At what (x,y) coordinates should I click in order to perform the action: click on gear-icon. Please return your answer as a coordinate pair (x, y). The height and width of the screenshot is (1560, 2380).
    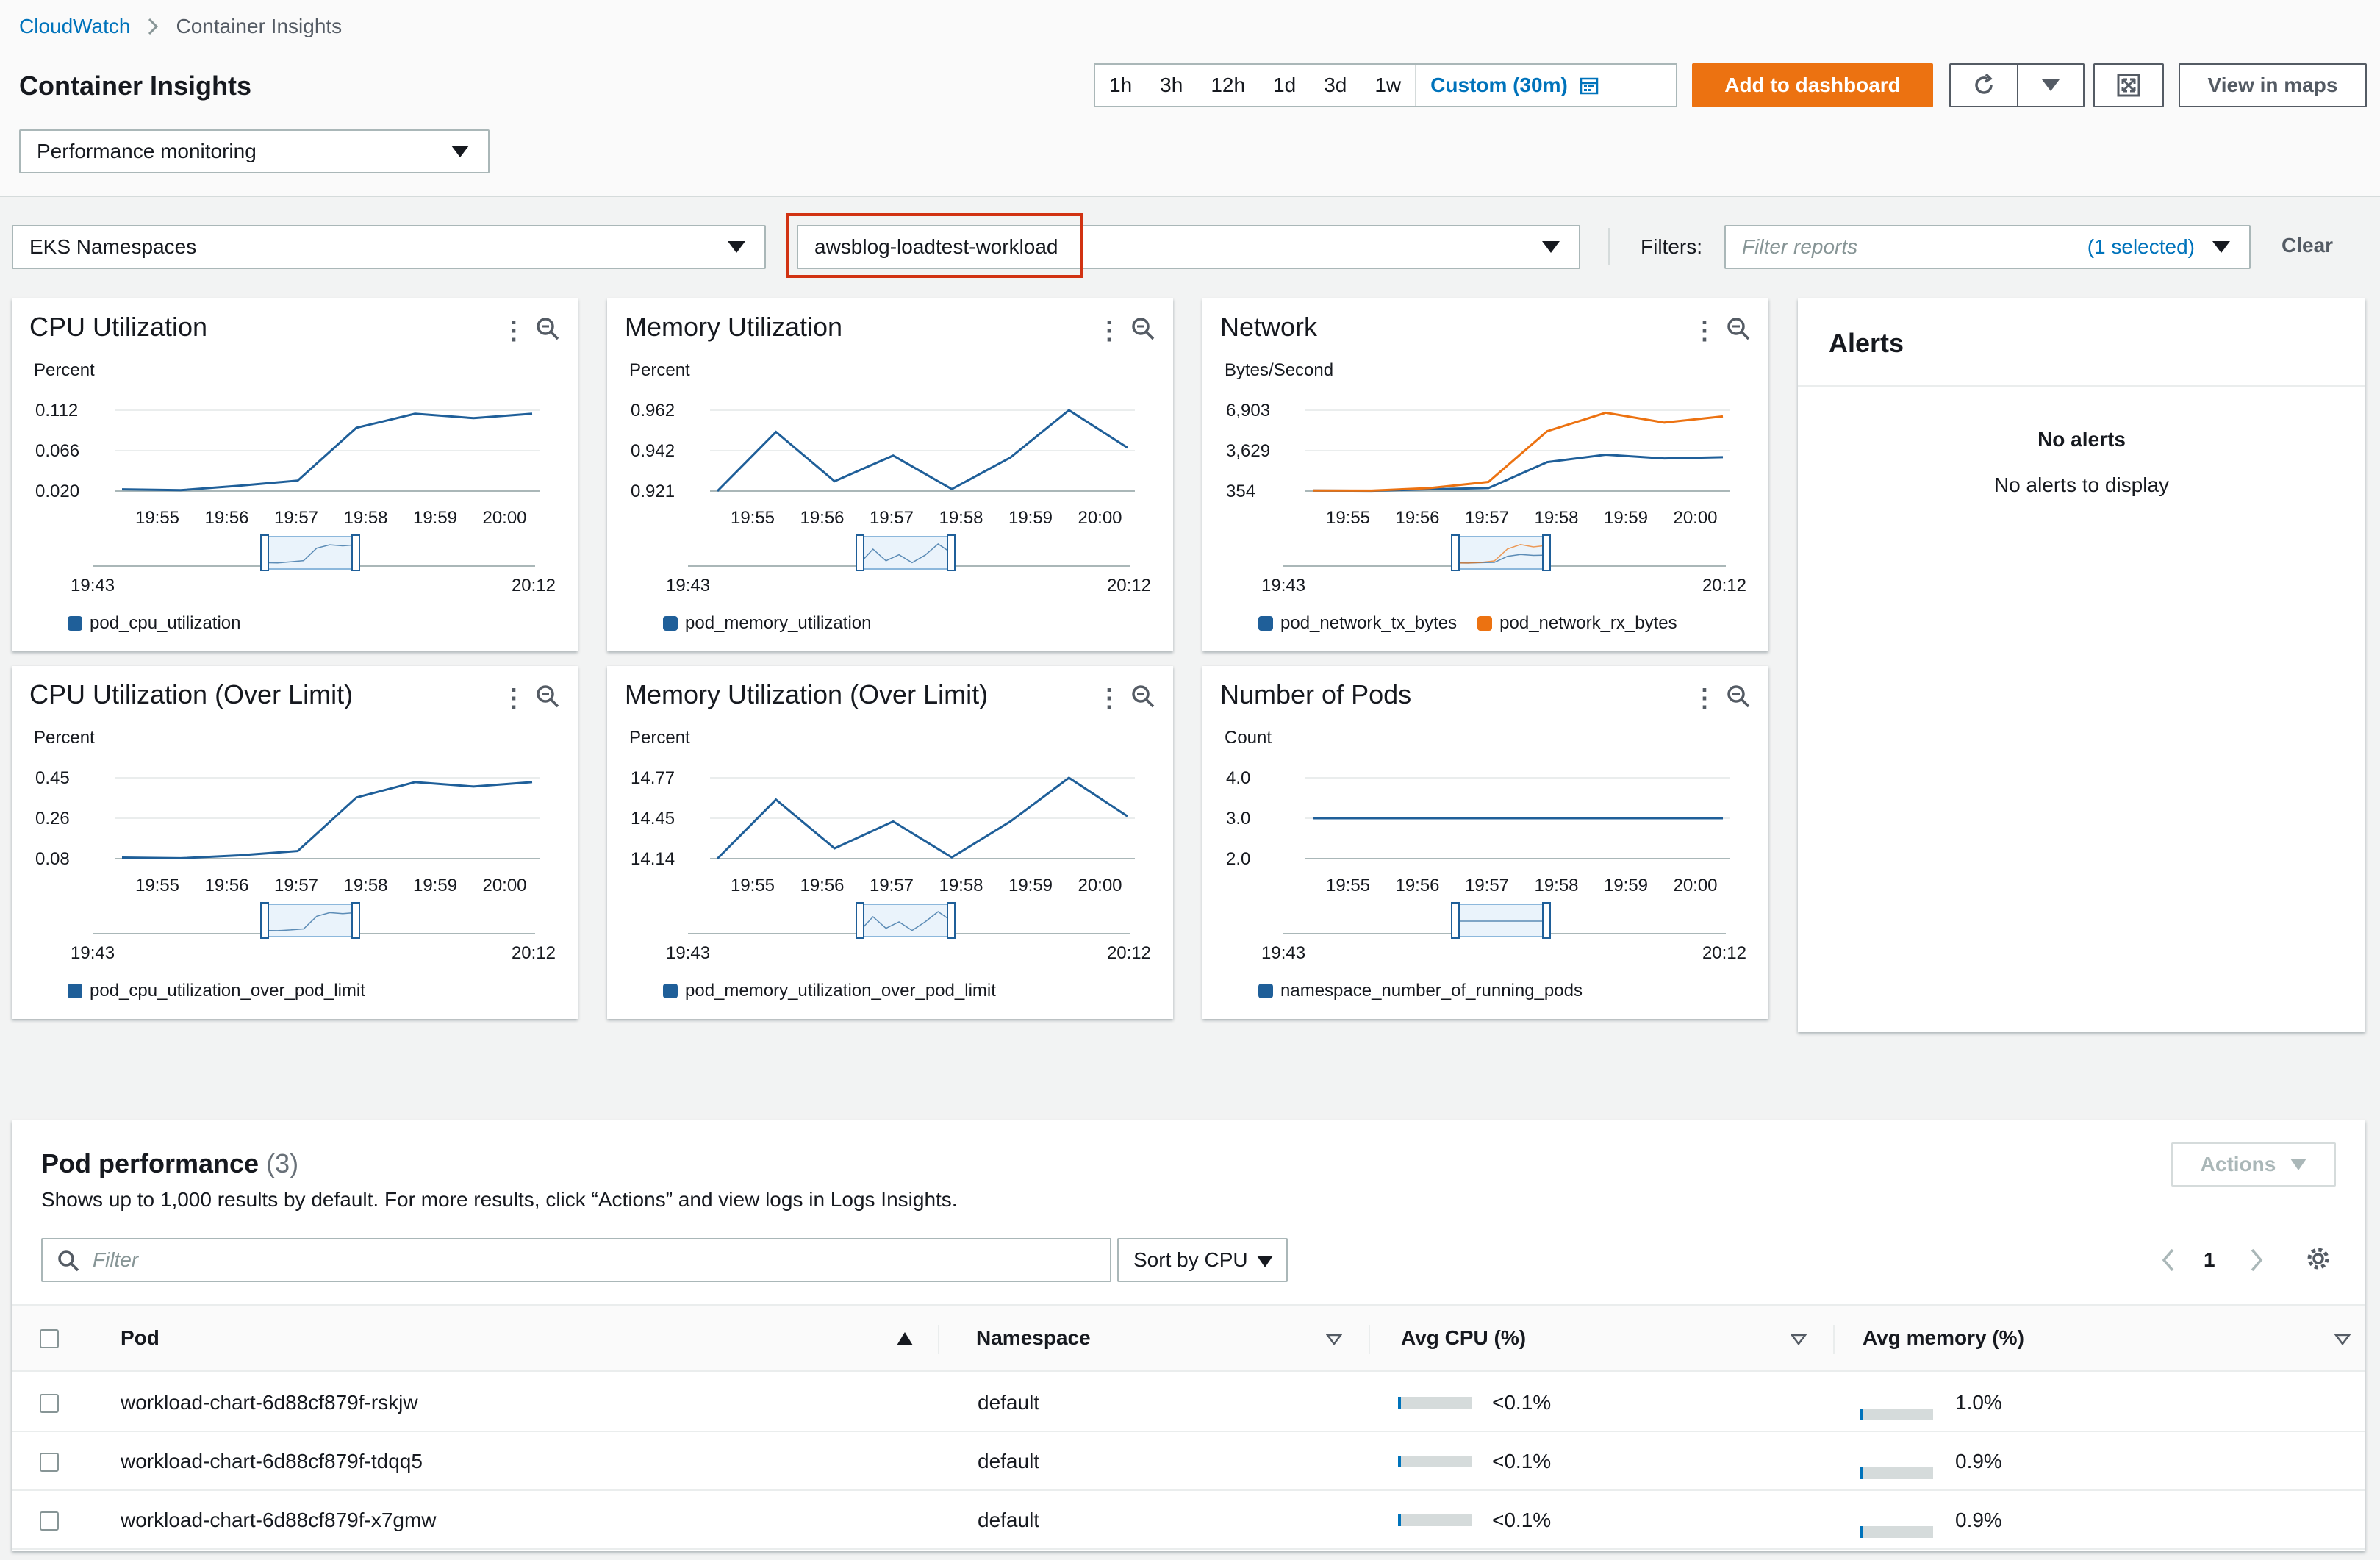
    Looking at the image, I should click on (2318, 1258).